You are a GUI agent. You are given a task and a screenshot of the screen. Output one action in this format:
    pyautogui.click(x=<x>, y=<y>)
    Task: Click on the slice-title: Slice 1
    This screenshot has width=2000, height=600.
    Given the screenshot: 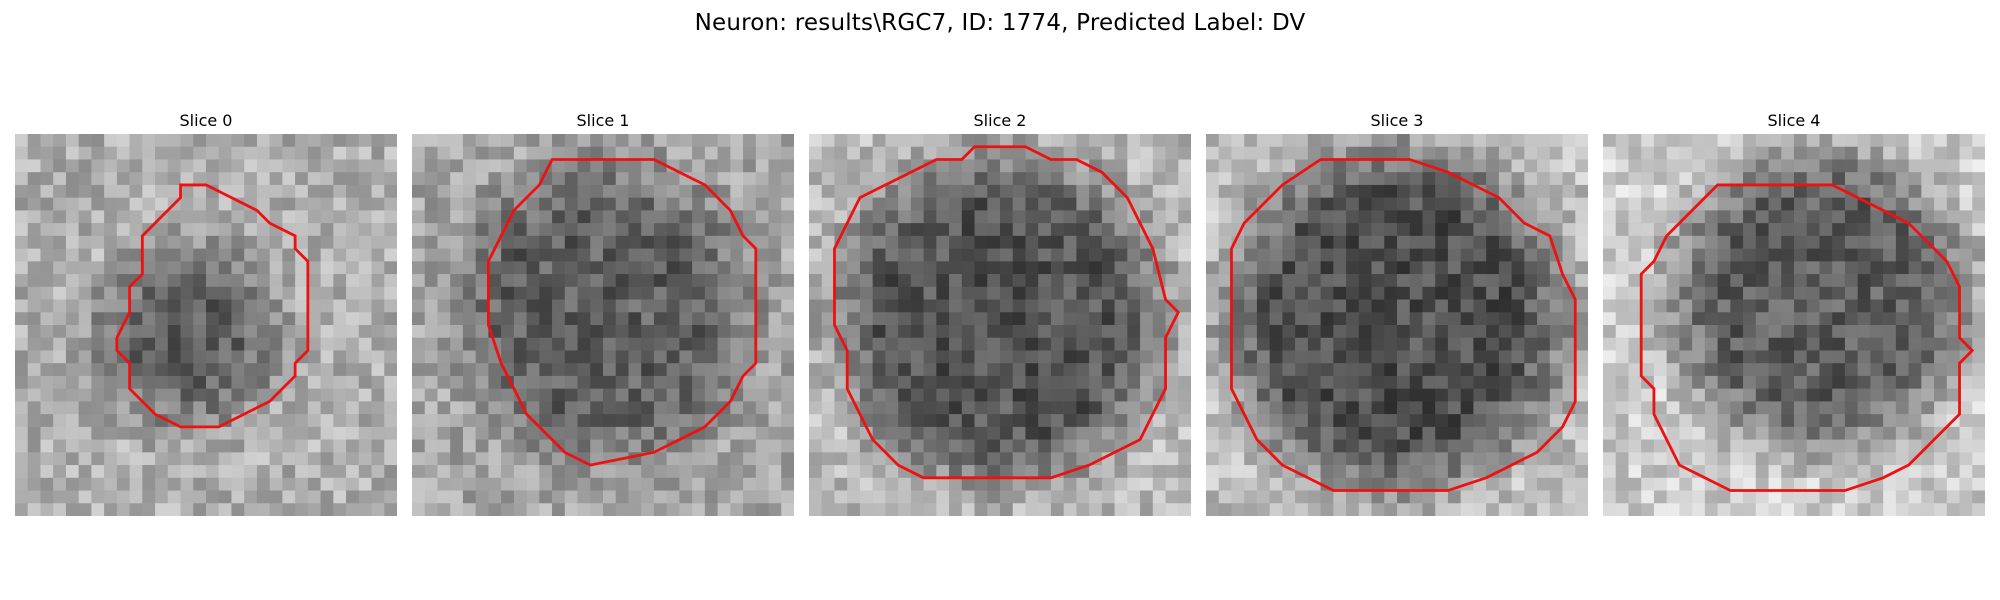 What is the action you would take?
    pyautogui.click(x=603, y=120)
    